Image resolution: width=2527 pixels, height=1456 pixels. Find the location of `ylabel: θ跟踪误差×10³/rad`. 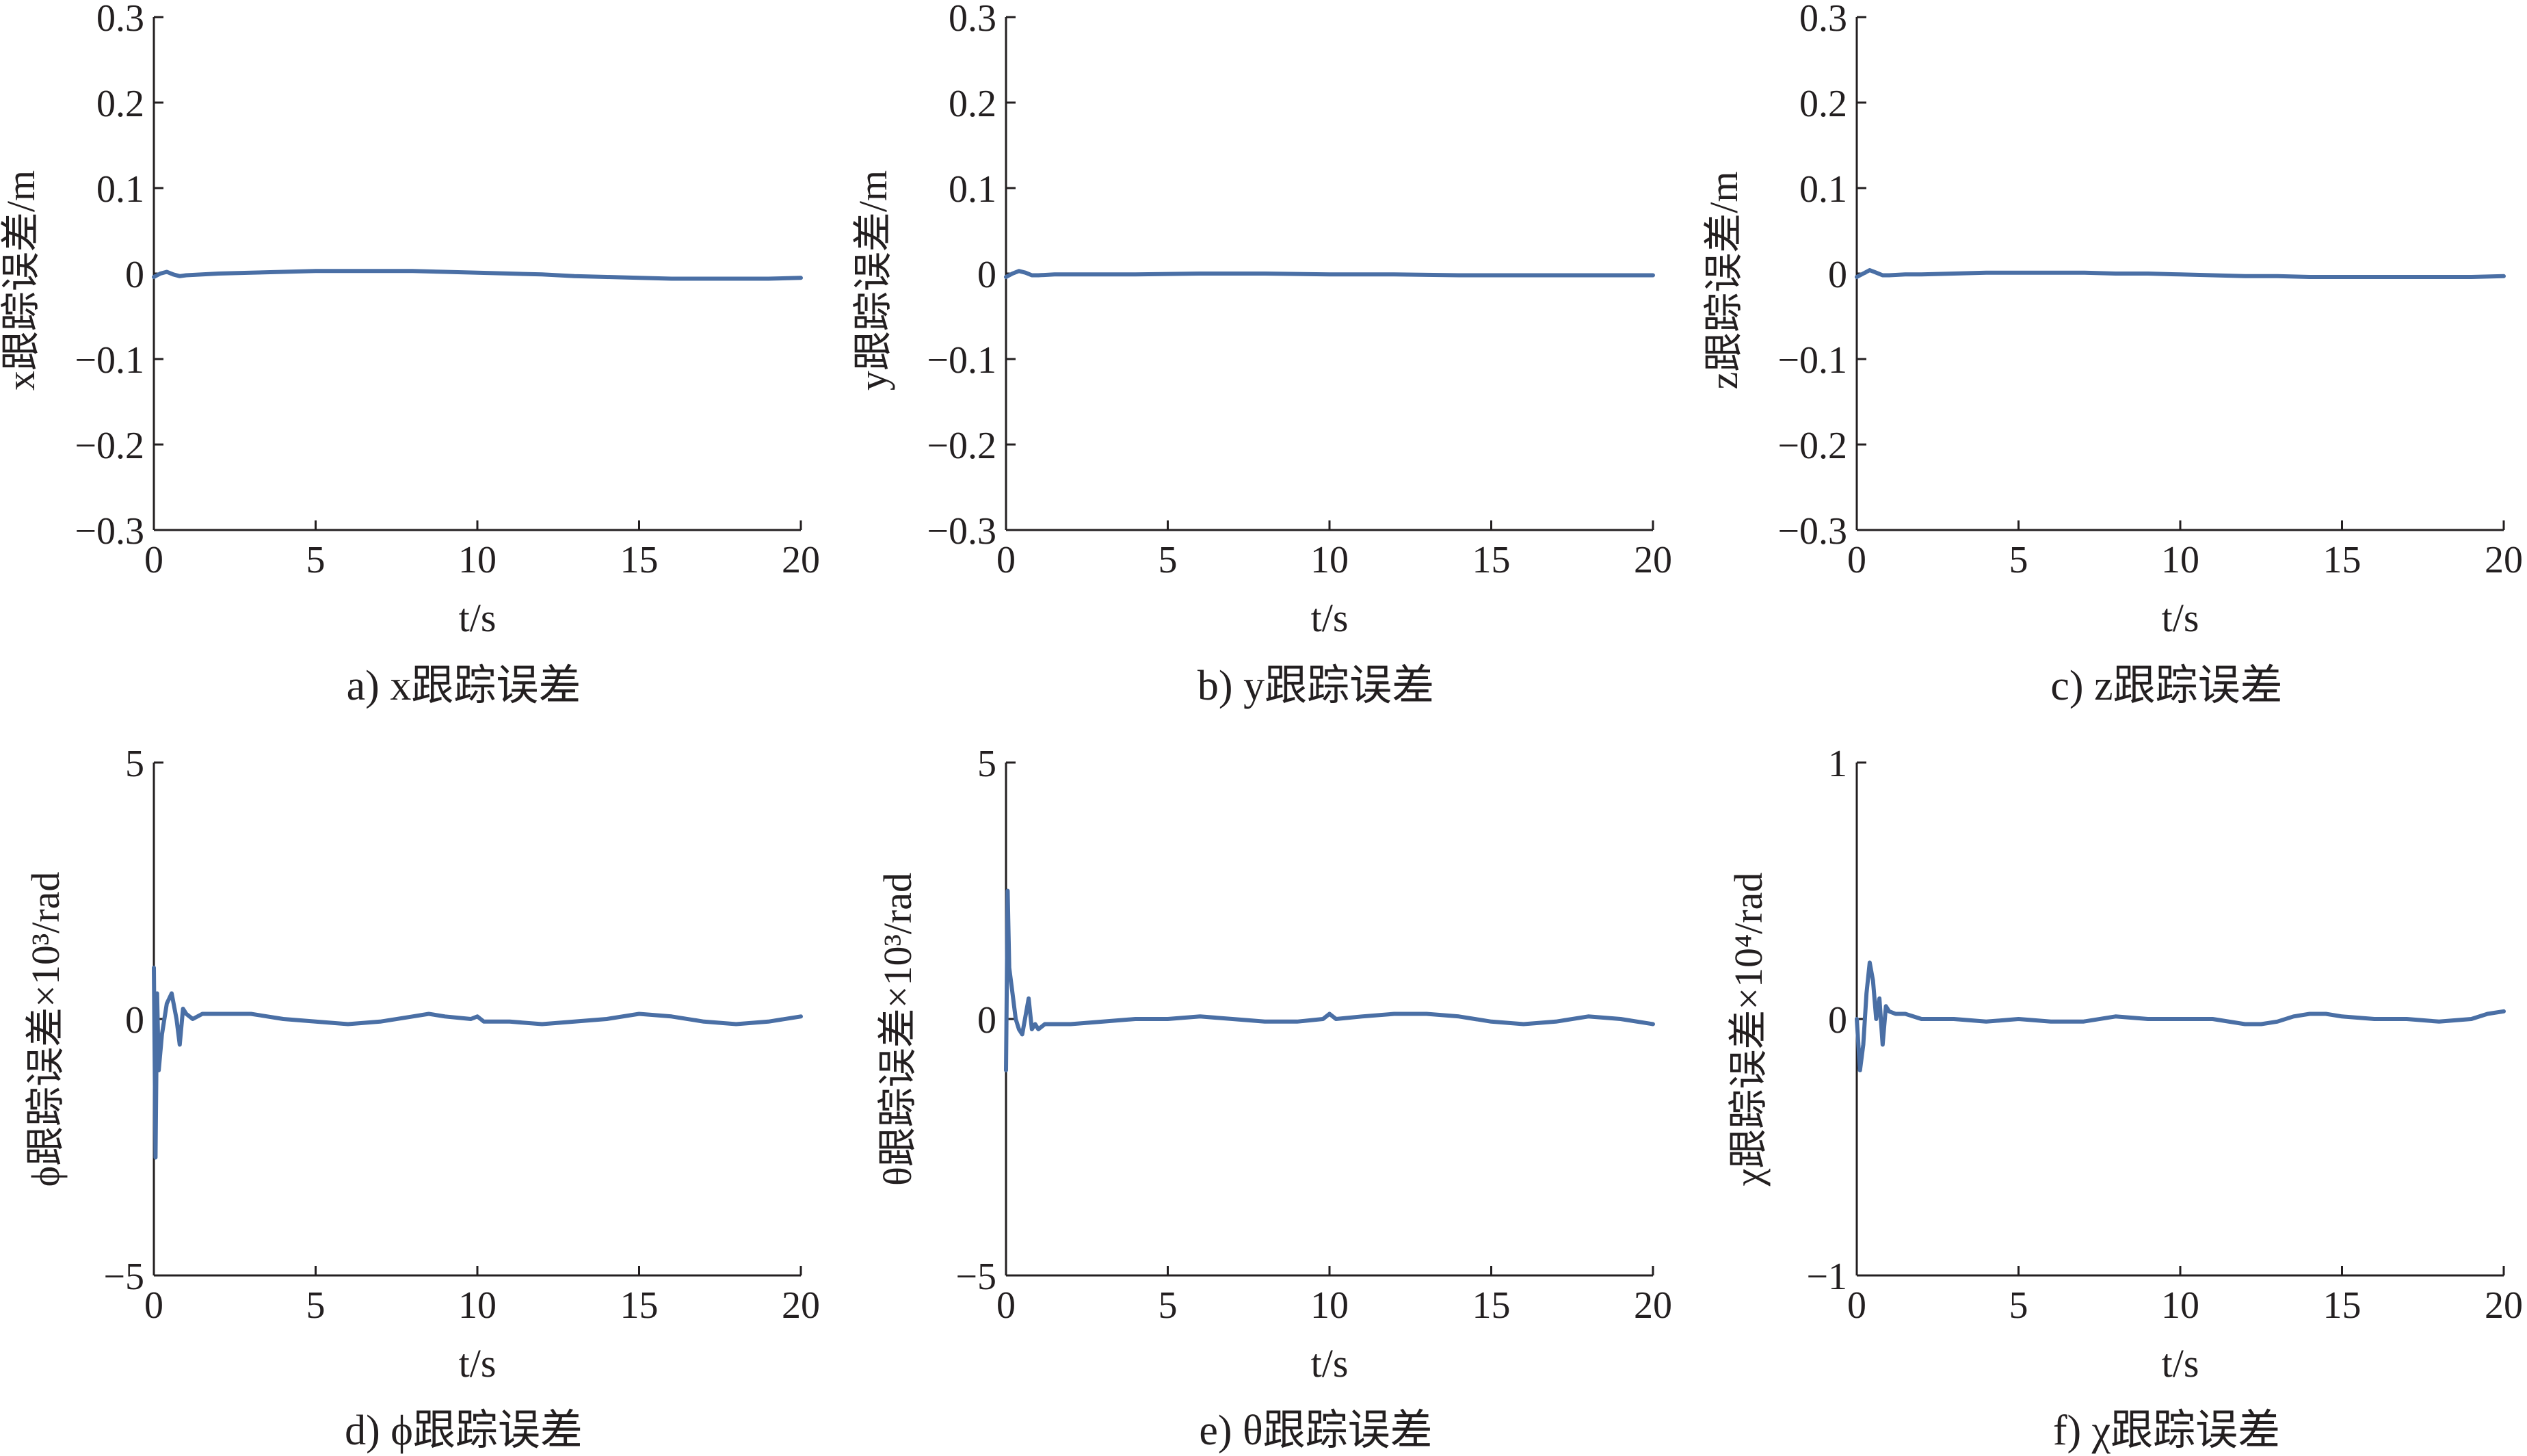

ylabel: θ跟踪误差×10³/rad is located at coordinates (898, 1029).